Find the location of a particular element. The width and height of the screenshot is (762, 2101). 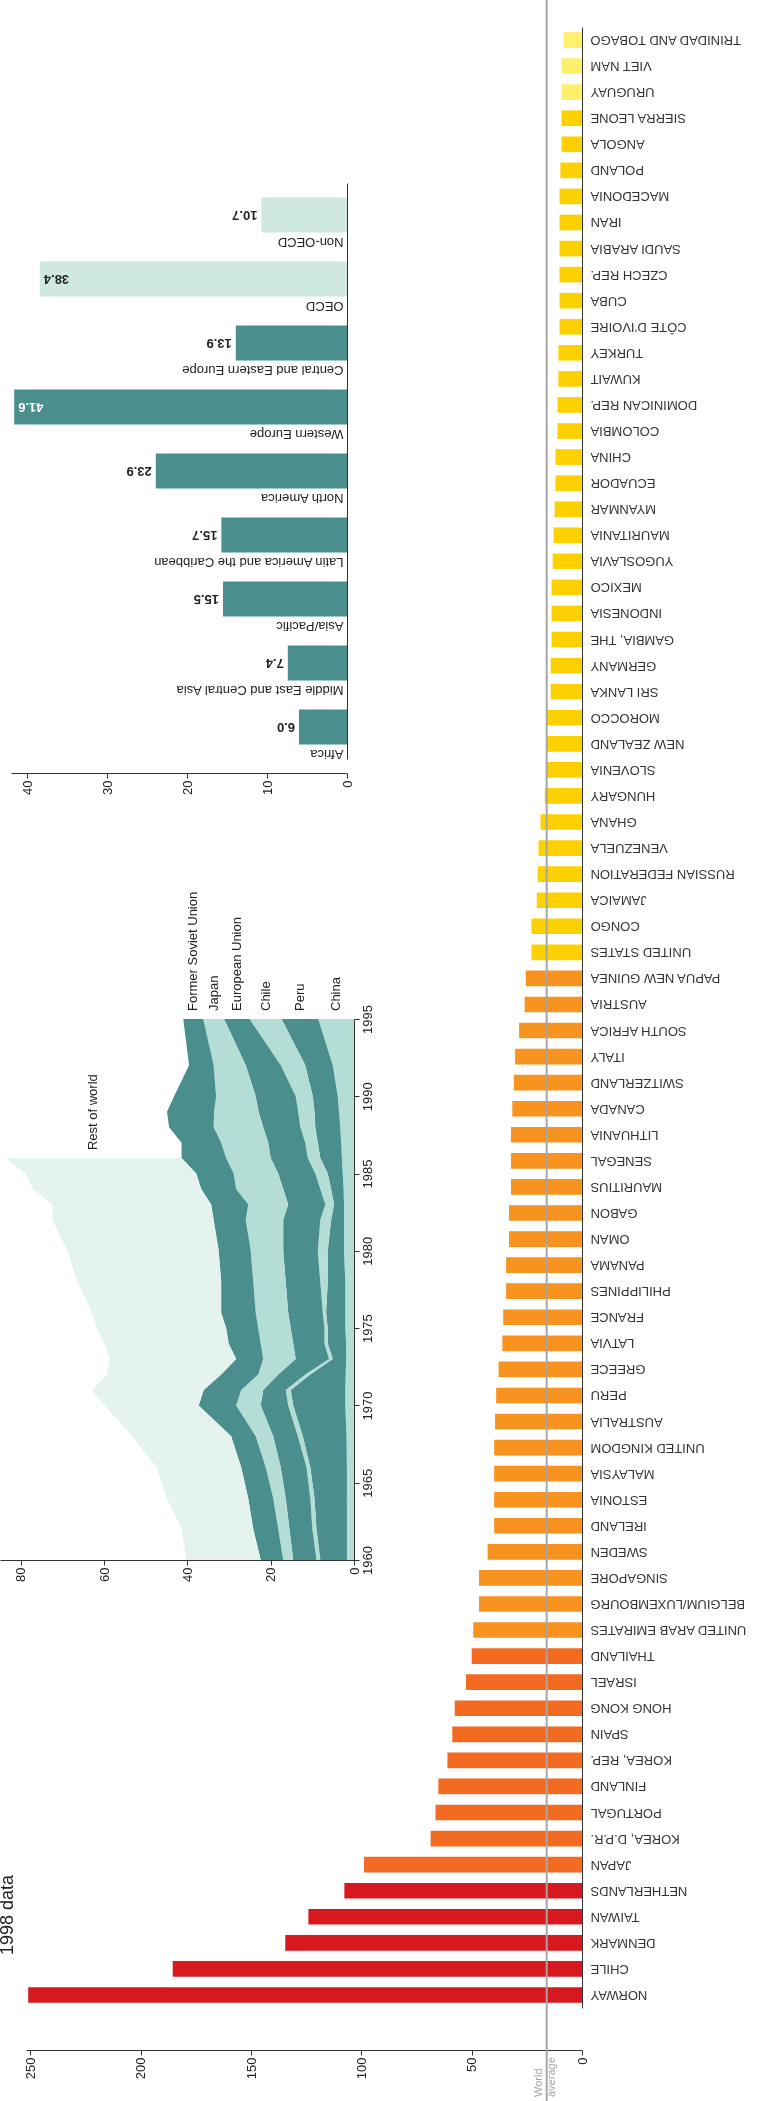

y-tick-label: DENMARK is located at coordinates (623, 1943).